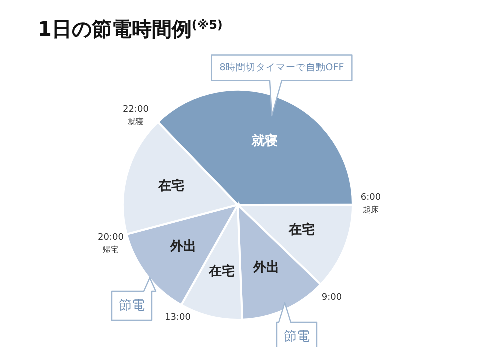  What do you see at coordinates (371, 198) in the screenshot?
I see `text: 6:00` at bounding box center [371, 198].